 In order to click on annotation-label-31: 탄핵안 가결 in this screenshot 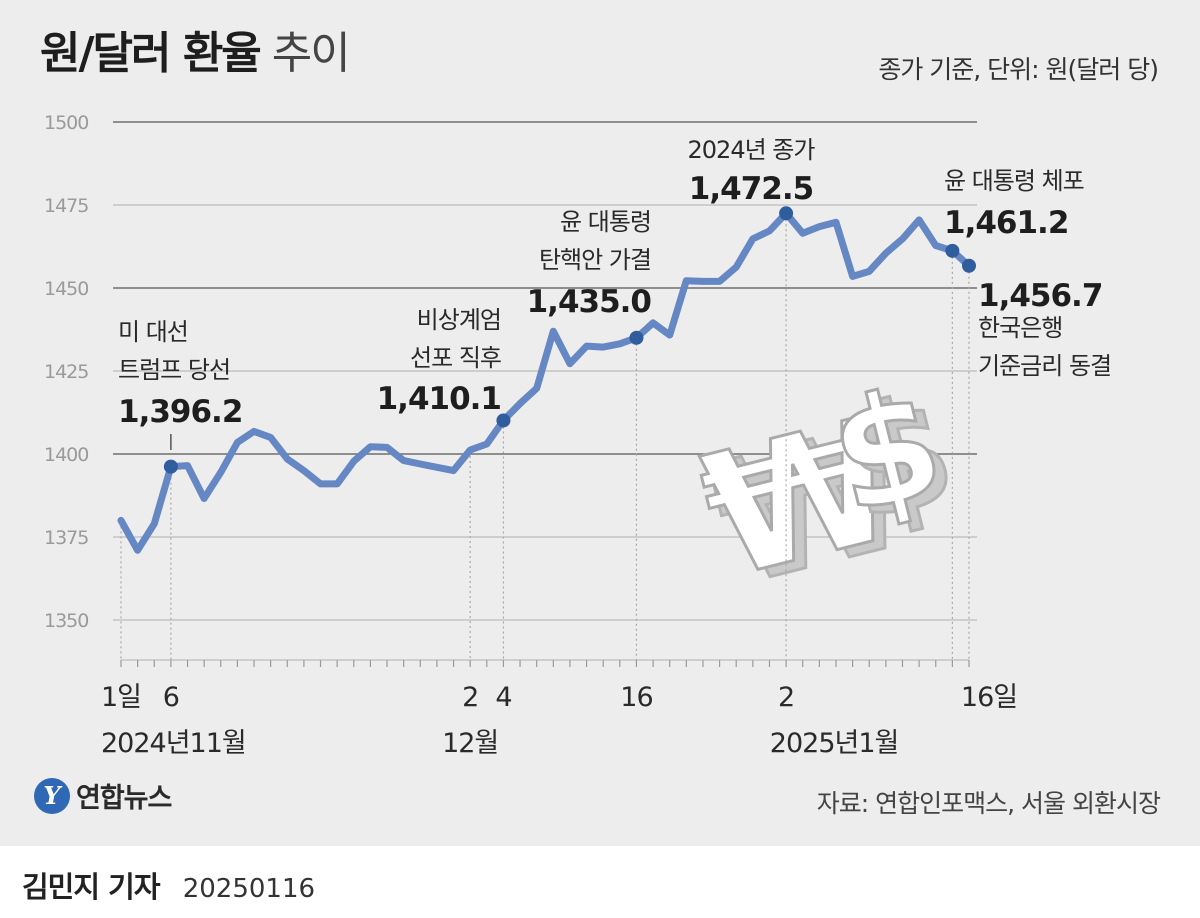, I will do `click(595, 260)`.